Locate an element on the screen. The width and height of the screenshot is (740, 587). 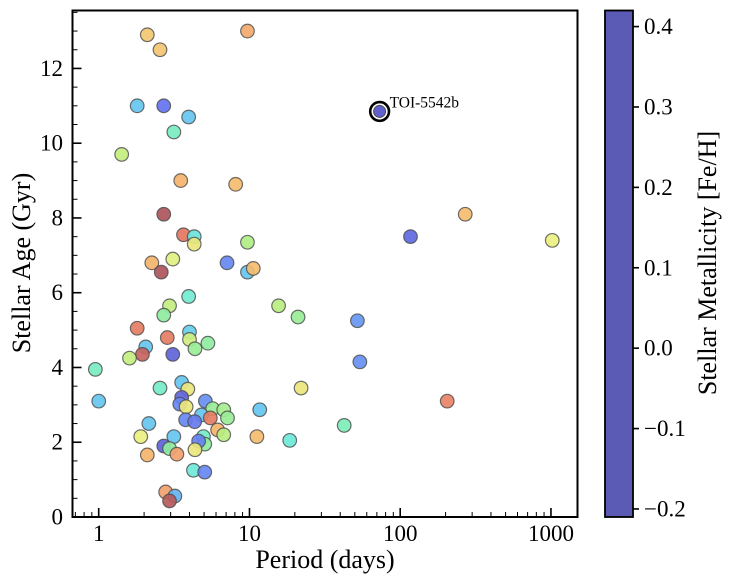
x-axis-label: Period (days) is located at coordinates (325, 559).